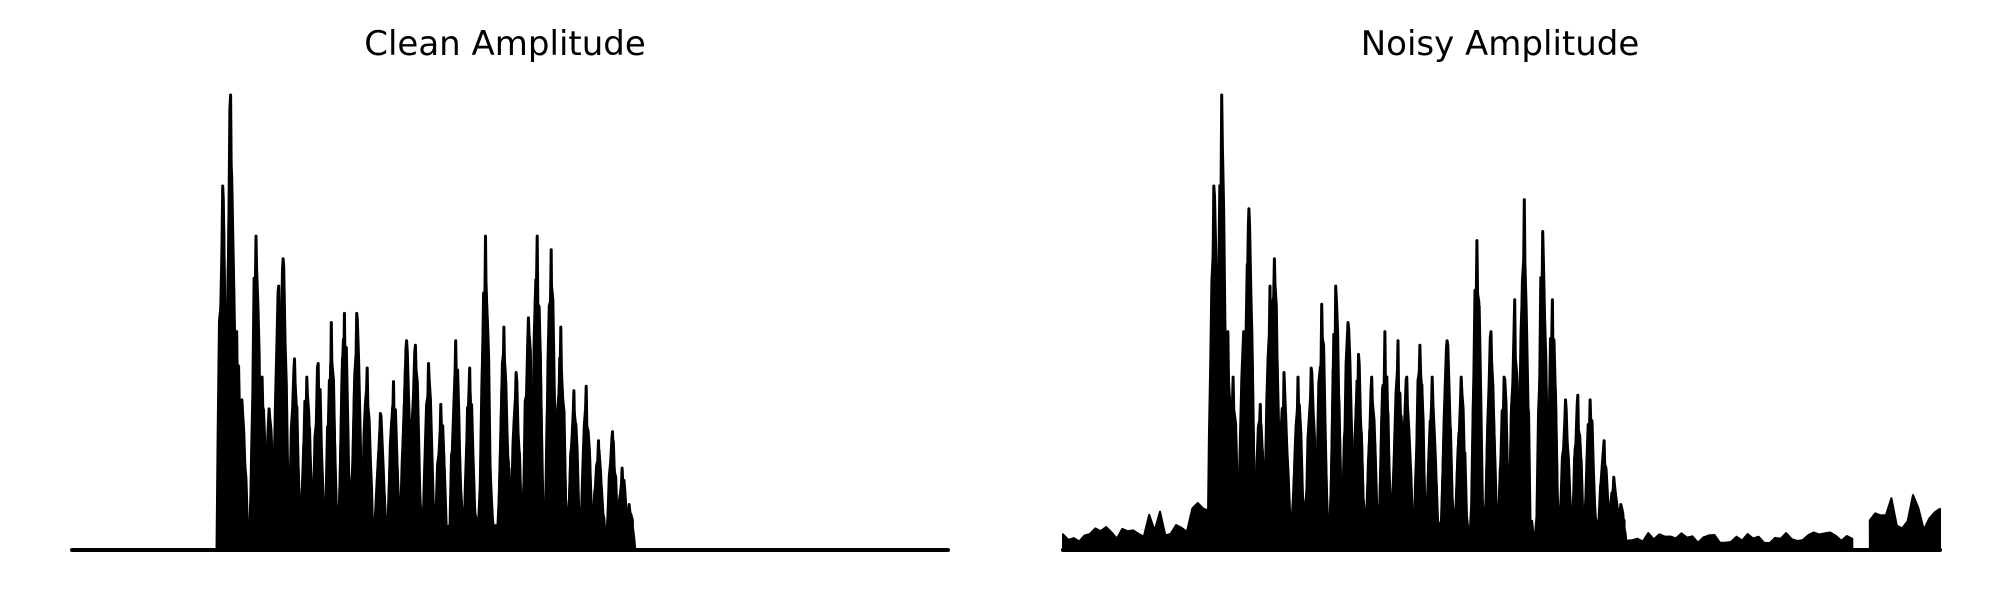 The height and width of the screenshot is (600, 2000). What do you see at coordinates (505, 44) in the screenshot?
I see `clean-amplitude-title: Clean Amplitude` at bounding box center [505, 44].